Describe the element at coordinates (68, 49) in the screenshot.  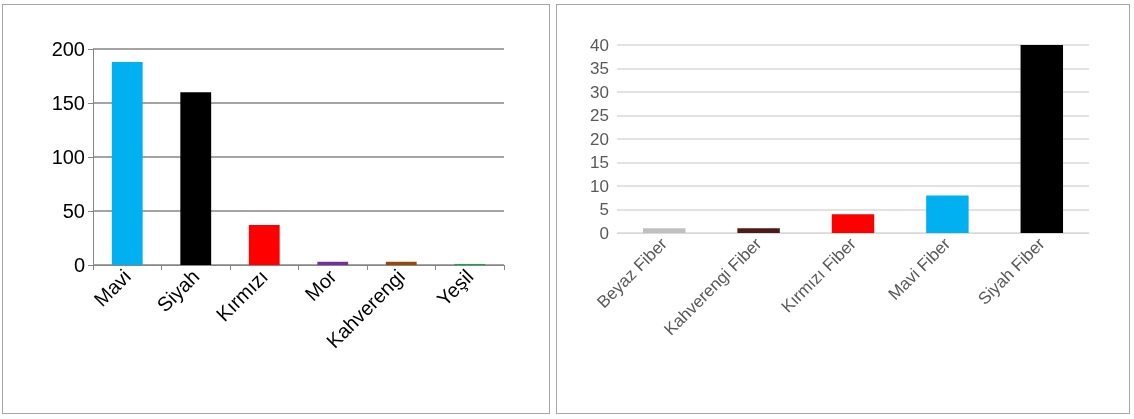
I see `y-tick-label: 200` at that location.